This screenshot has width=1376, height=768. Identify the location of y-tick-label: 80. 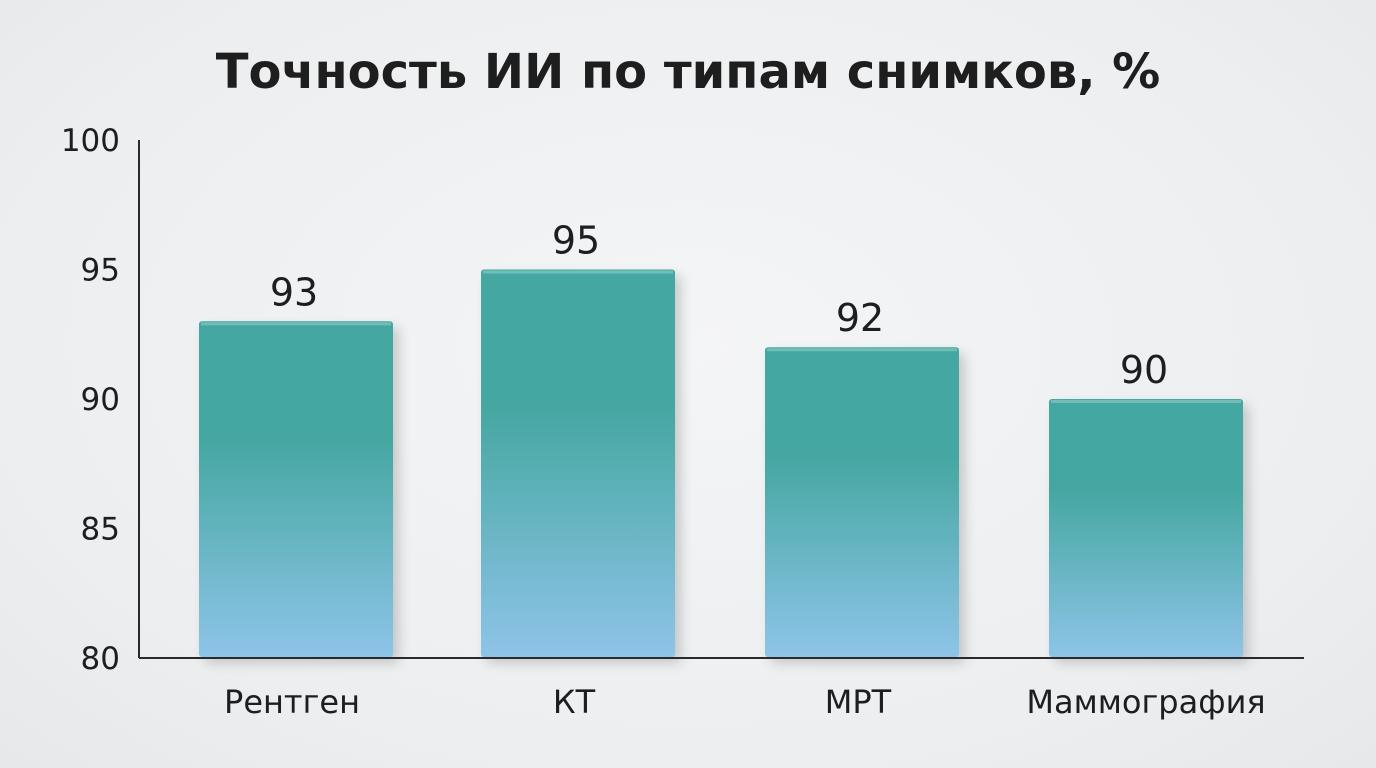
(100, 659).